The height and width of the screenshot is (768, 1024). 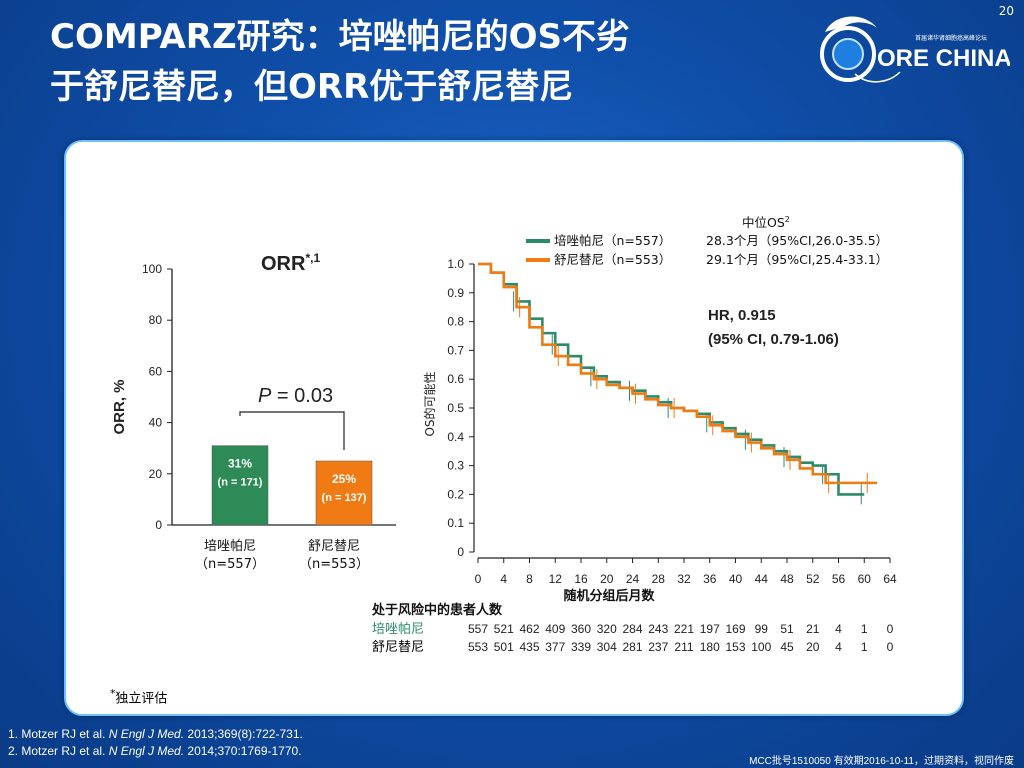 I want to click on km-x-tick-label: 40, so click(x=736, y=579).